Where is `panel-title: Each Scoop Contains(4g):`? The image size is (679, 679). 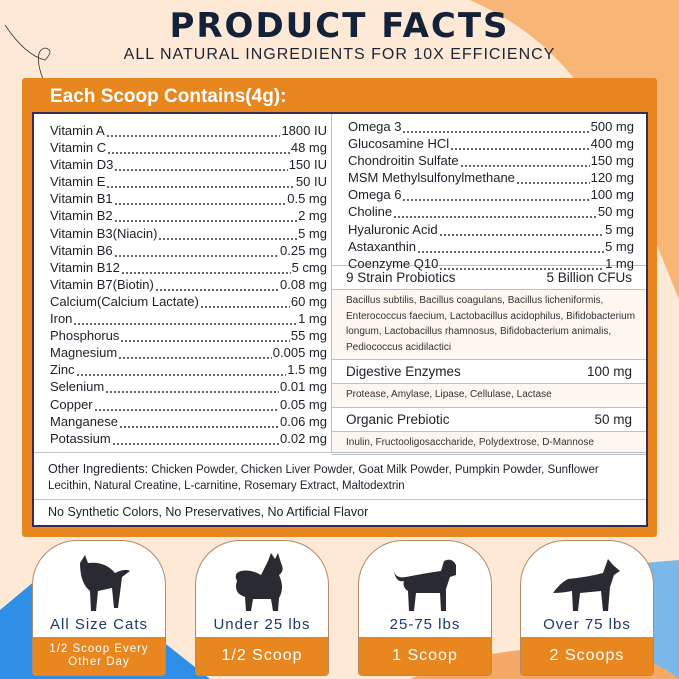 panel-title: Each Scoop Contains(4g): is located at coordinates (168, 96).